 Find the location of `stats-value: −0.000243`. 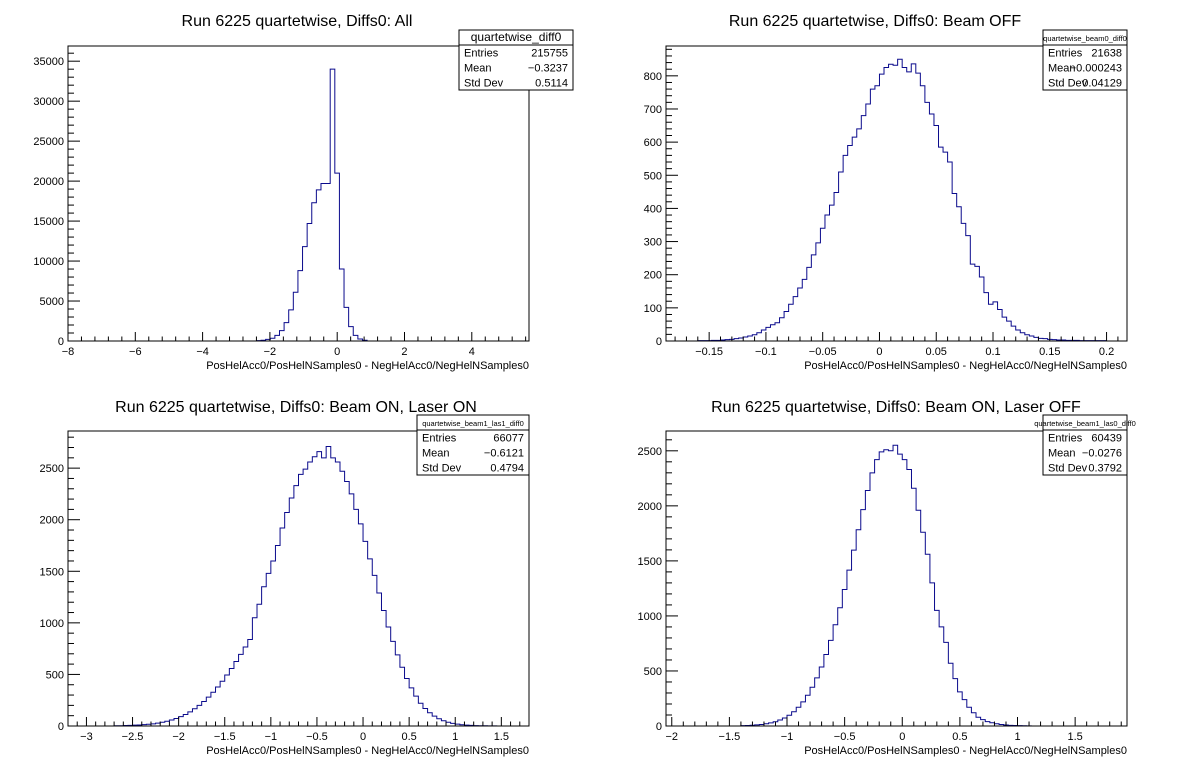

stats-value: −0.000243 is located at coordinates (1096, 69).